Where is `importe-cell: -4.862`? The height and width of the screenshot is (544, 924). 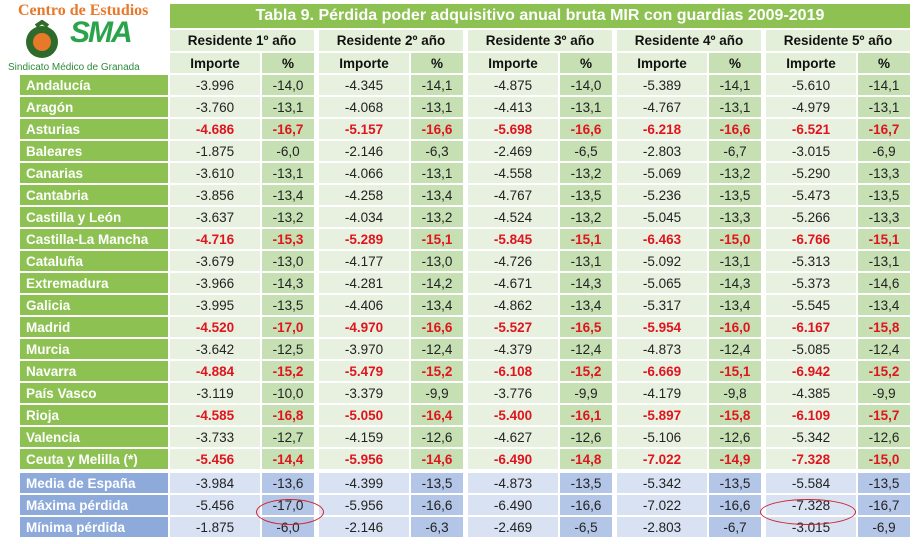
importe-cell: -4.862 is located at coordinates (511, 305).